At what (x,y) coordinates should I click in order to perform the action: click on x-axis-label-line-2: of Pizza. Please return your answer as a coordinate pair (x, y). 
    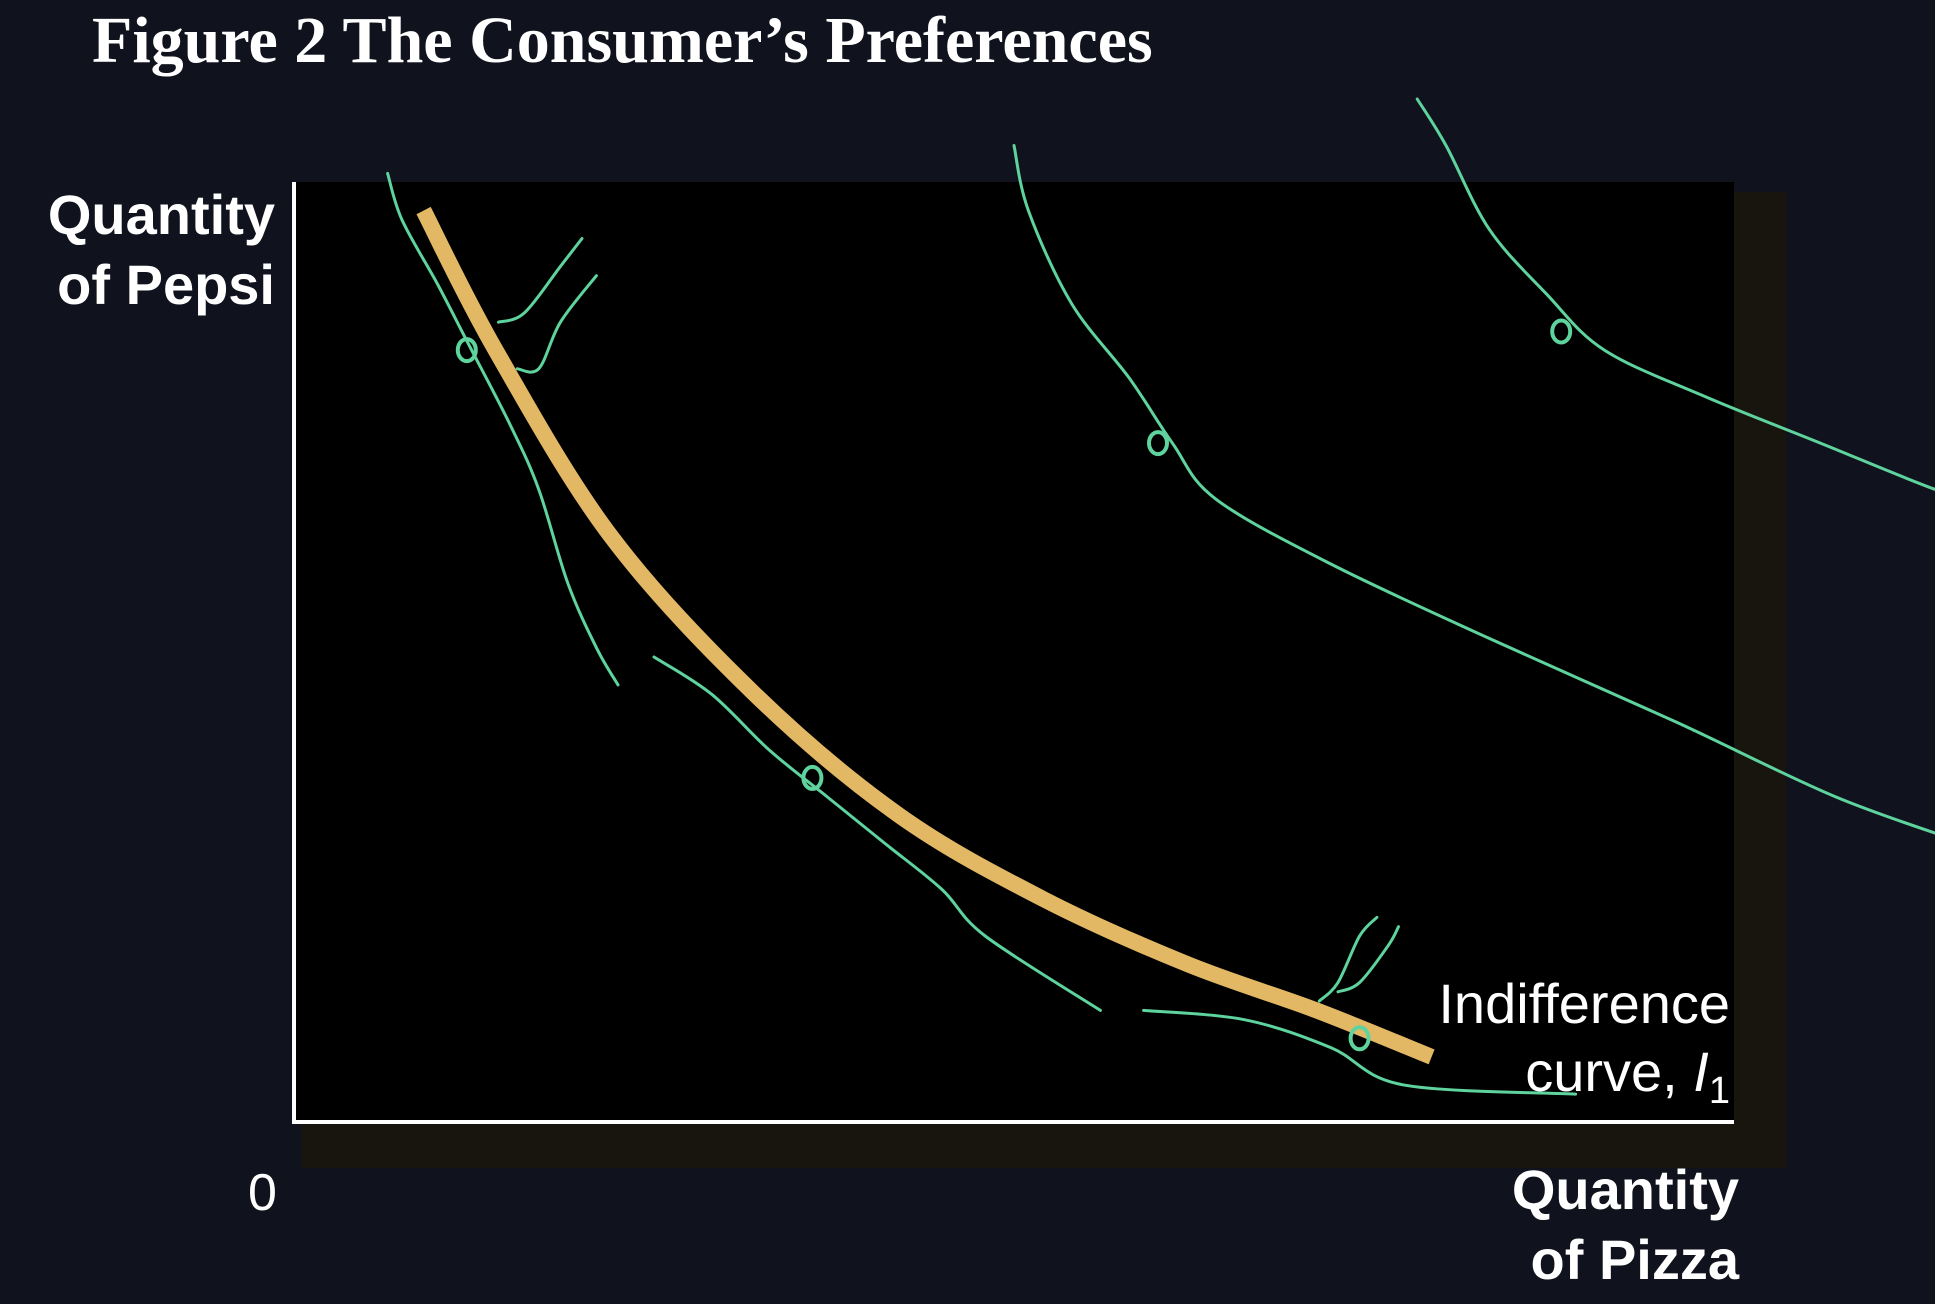
    Looking at the image, I should click on (1634, 1259).